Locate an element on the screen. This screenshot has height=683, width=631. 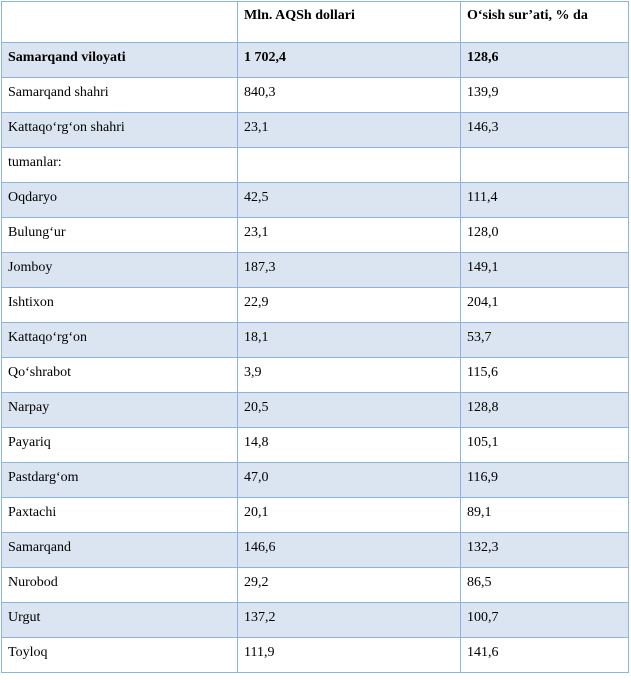
growth-rate-cell: 128,6 is located at coordinates (544, 60).